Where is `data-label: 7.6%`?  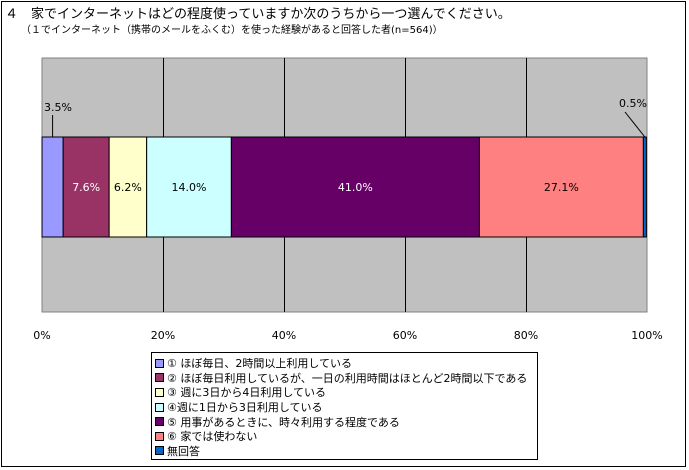
data-label: 7.6% is located at coordinates (86, 187).